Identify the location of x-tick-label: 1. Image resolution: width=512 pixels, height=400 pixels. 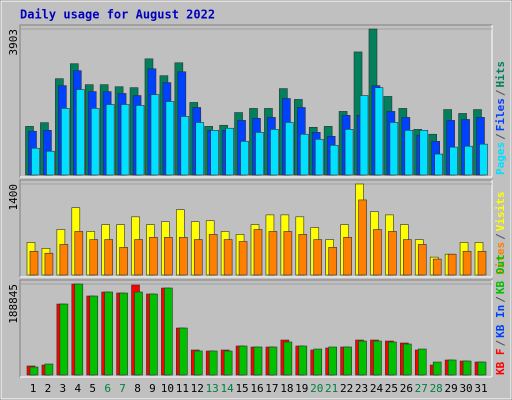
(33, 388).